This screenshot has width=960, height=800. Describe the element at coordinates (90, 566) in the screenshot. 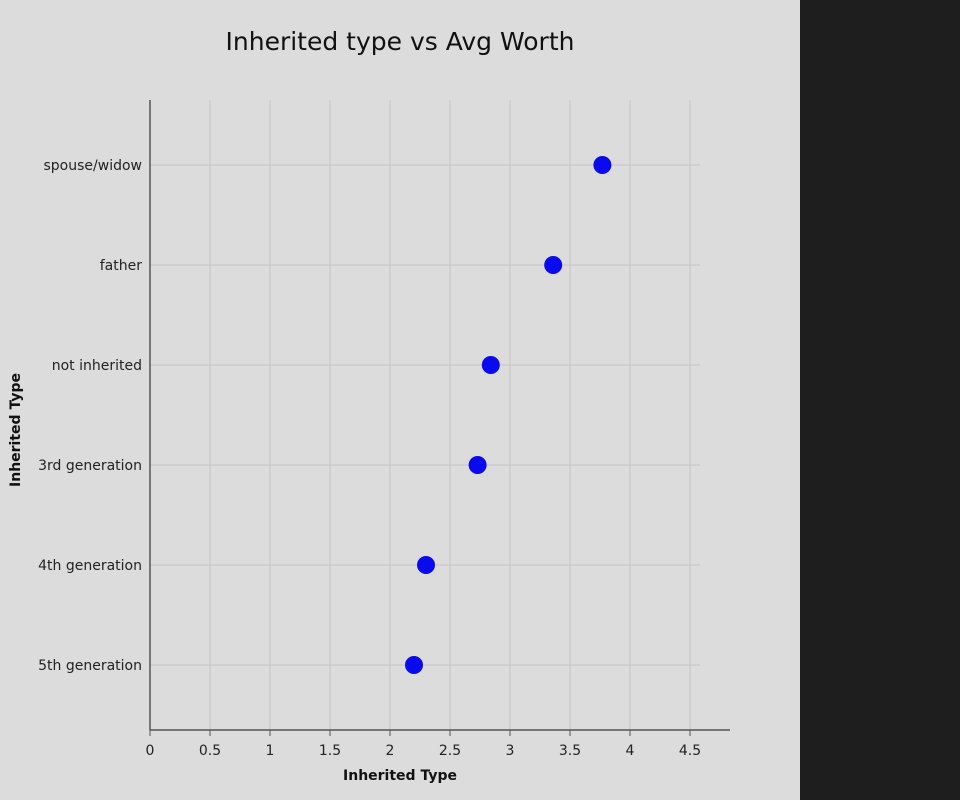

I see `y-tick-label: 4th generation` at that location.